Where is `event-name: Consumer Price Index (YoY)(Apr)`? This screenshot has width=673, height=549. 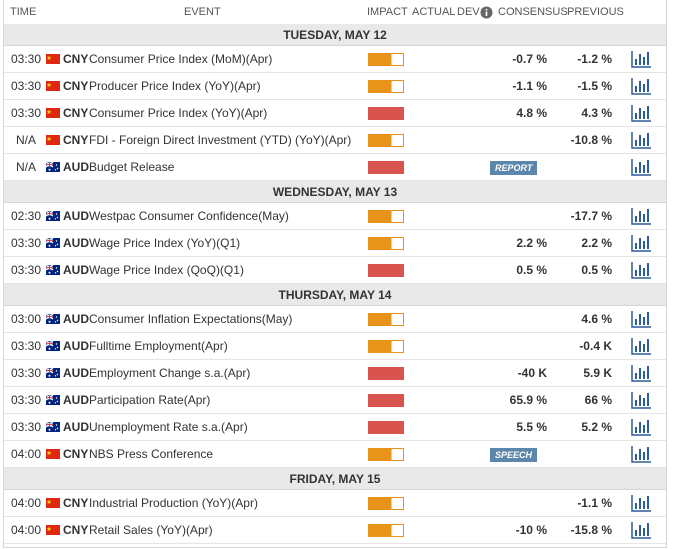 event-name: Consumer Price Index (YoY)(Apr) is located at coordinates (178, 113).